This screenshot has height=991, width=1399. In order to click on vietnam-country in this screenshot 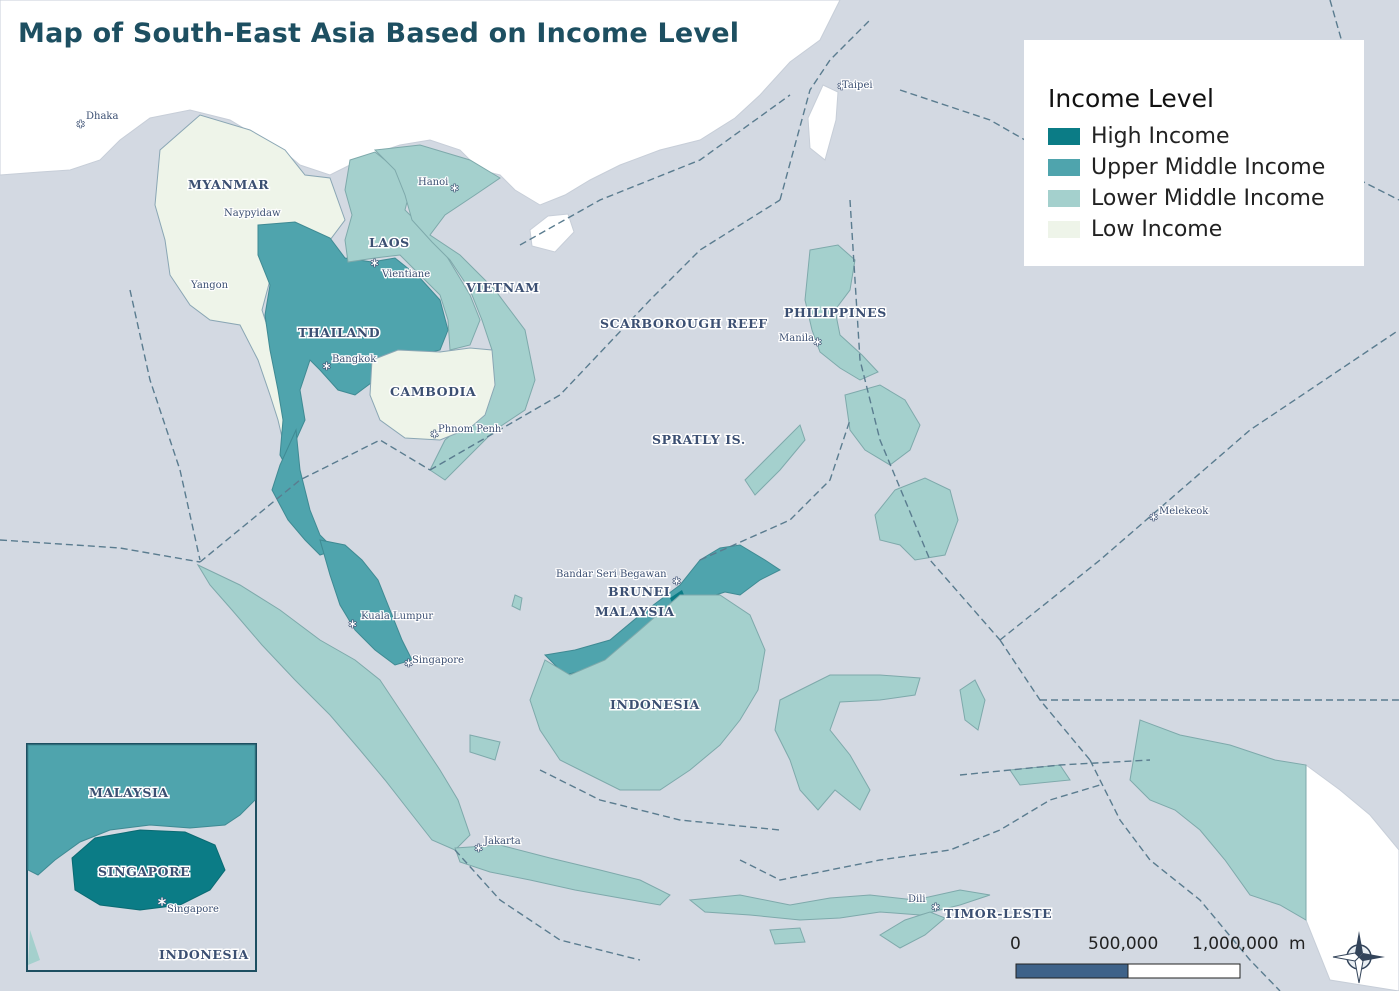, I will do `click(454, 312)`.